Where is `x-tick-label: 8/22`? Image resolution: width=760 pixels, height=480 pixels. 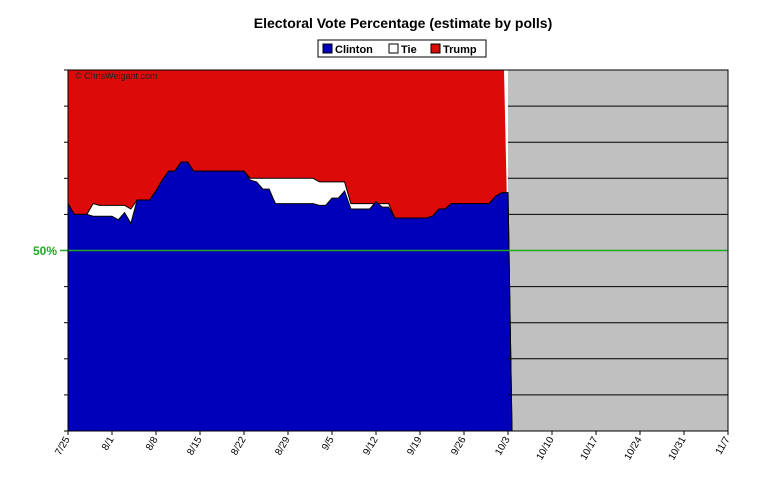 x-tick-label: 8/22 is located at coordinates (238, 446).